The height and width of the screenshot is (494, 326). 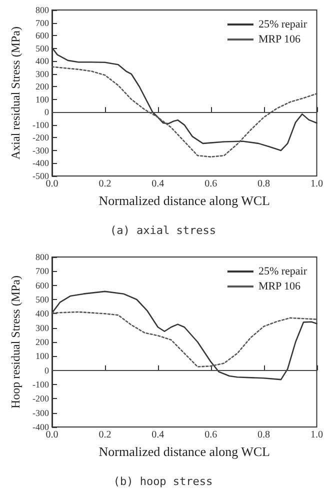 I want to click on text: (b) hoop stress, so click(x=163, y=481).